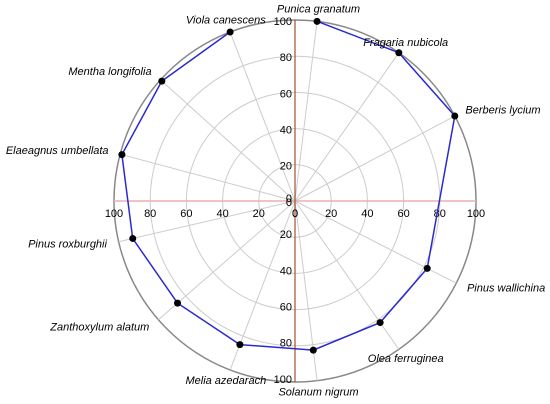  What do you see at coordinates (225, 381) in the screenshot?
I see `category-label: Melia azedarach` at bounding box center [225, 381].